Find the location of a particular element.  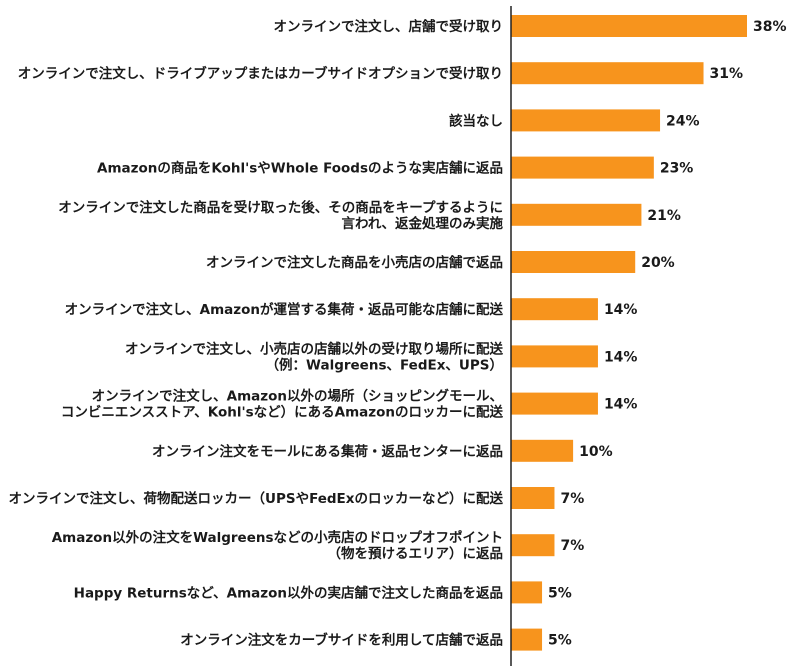

category-label: オンラインで注文し、Amazonが運営する集荷・返品可能な店舗に配送 is located at coordinates (284, 309).